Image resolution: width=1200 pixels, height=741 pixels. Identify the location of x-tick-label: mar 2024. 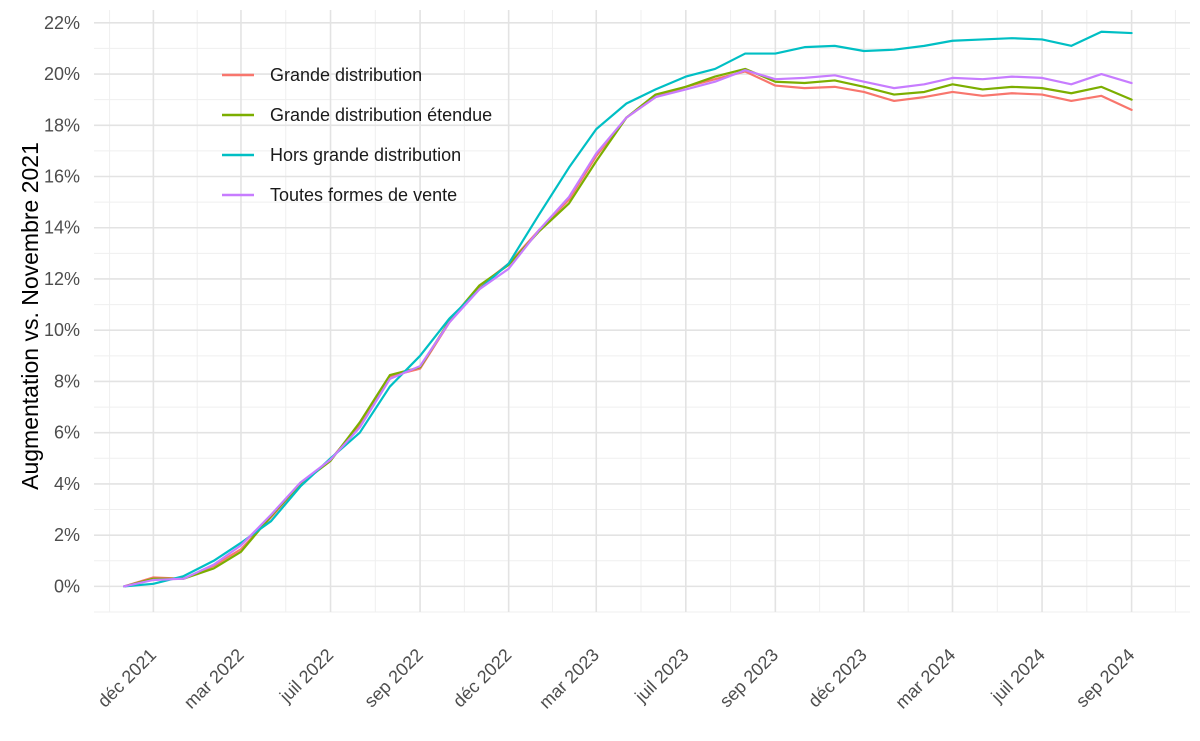
(925, 679).